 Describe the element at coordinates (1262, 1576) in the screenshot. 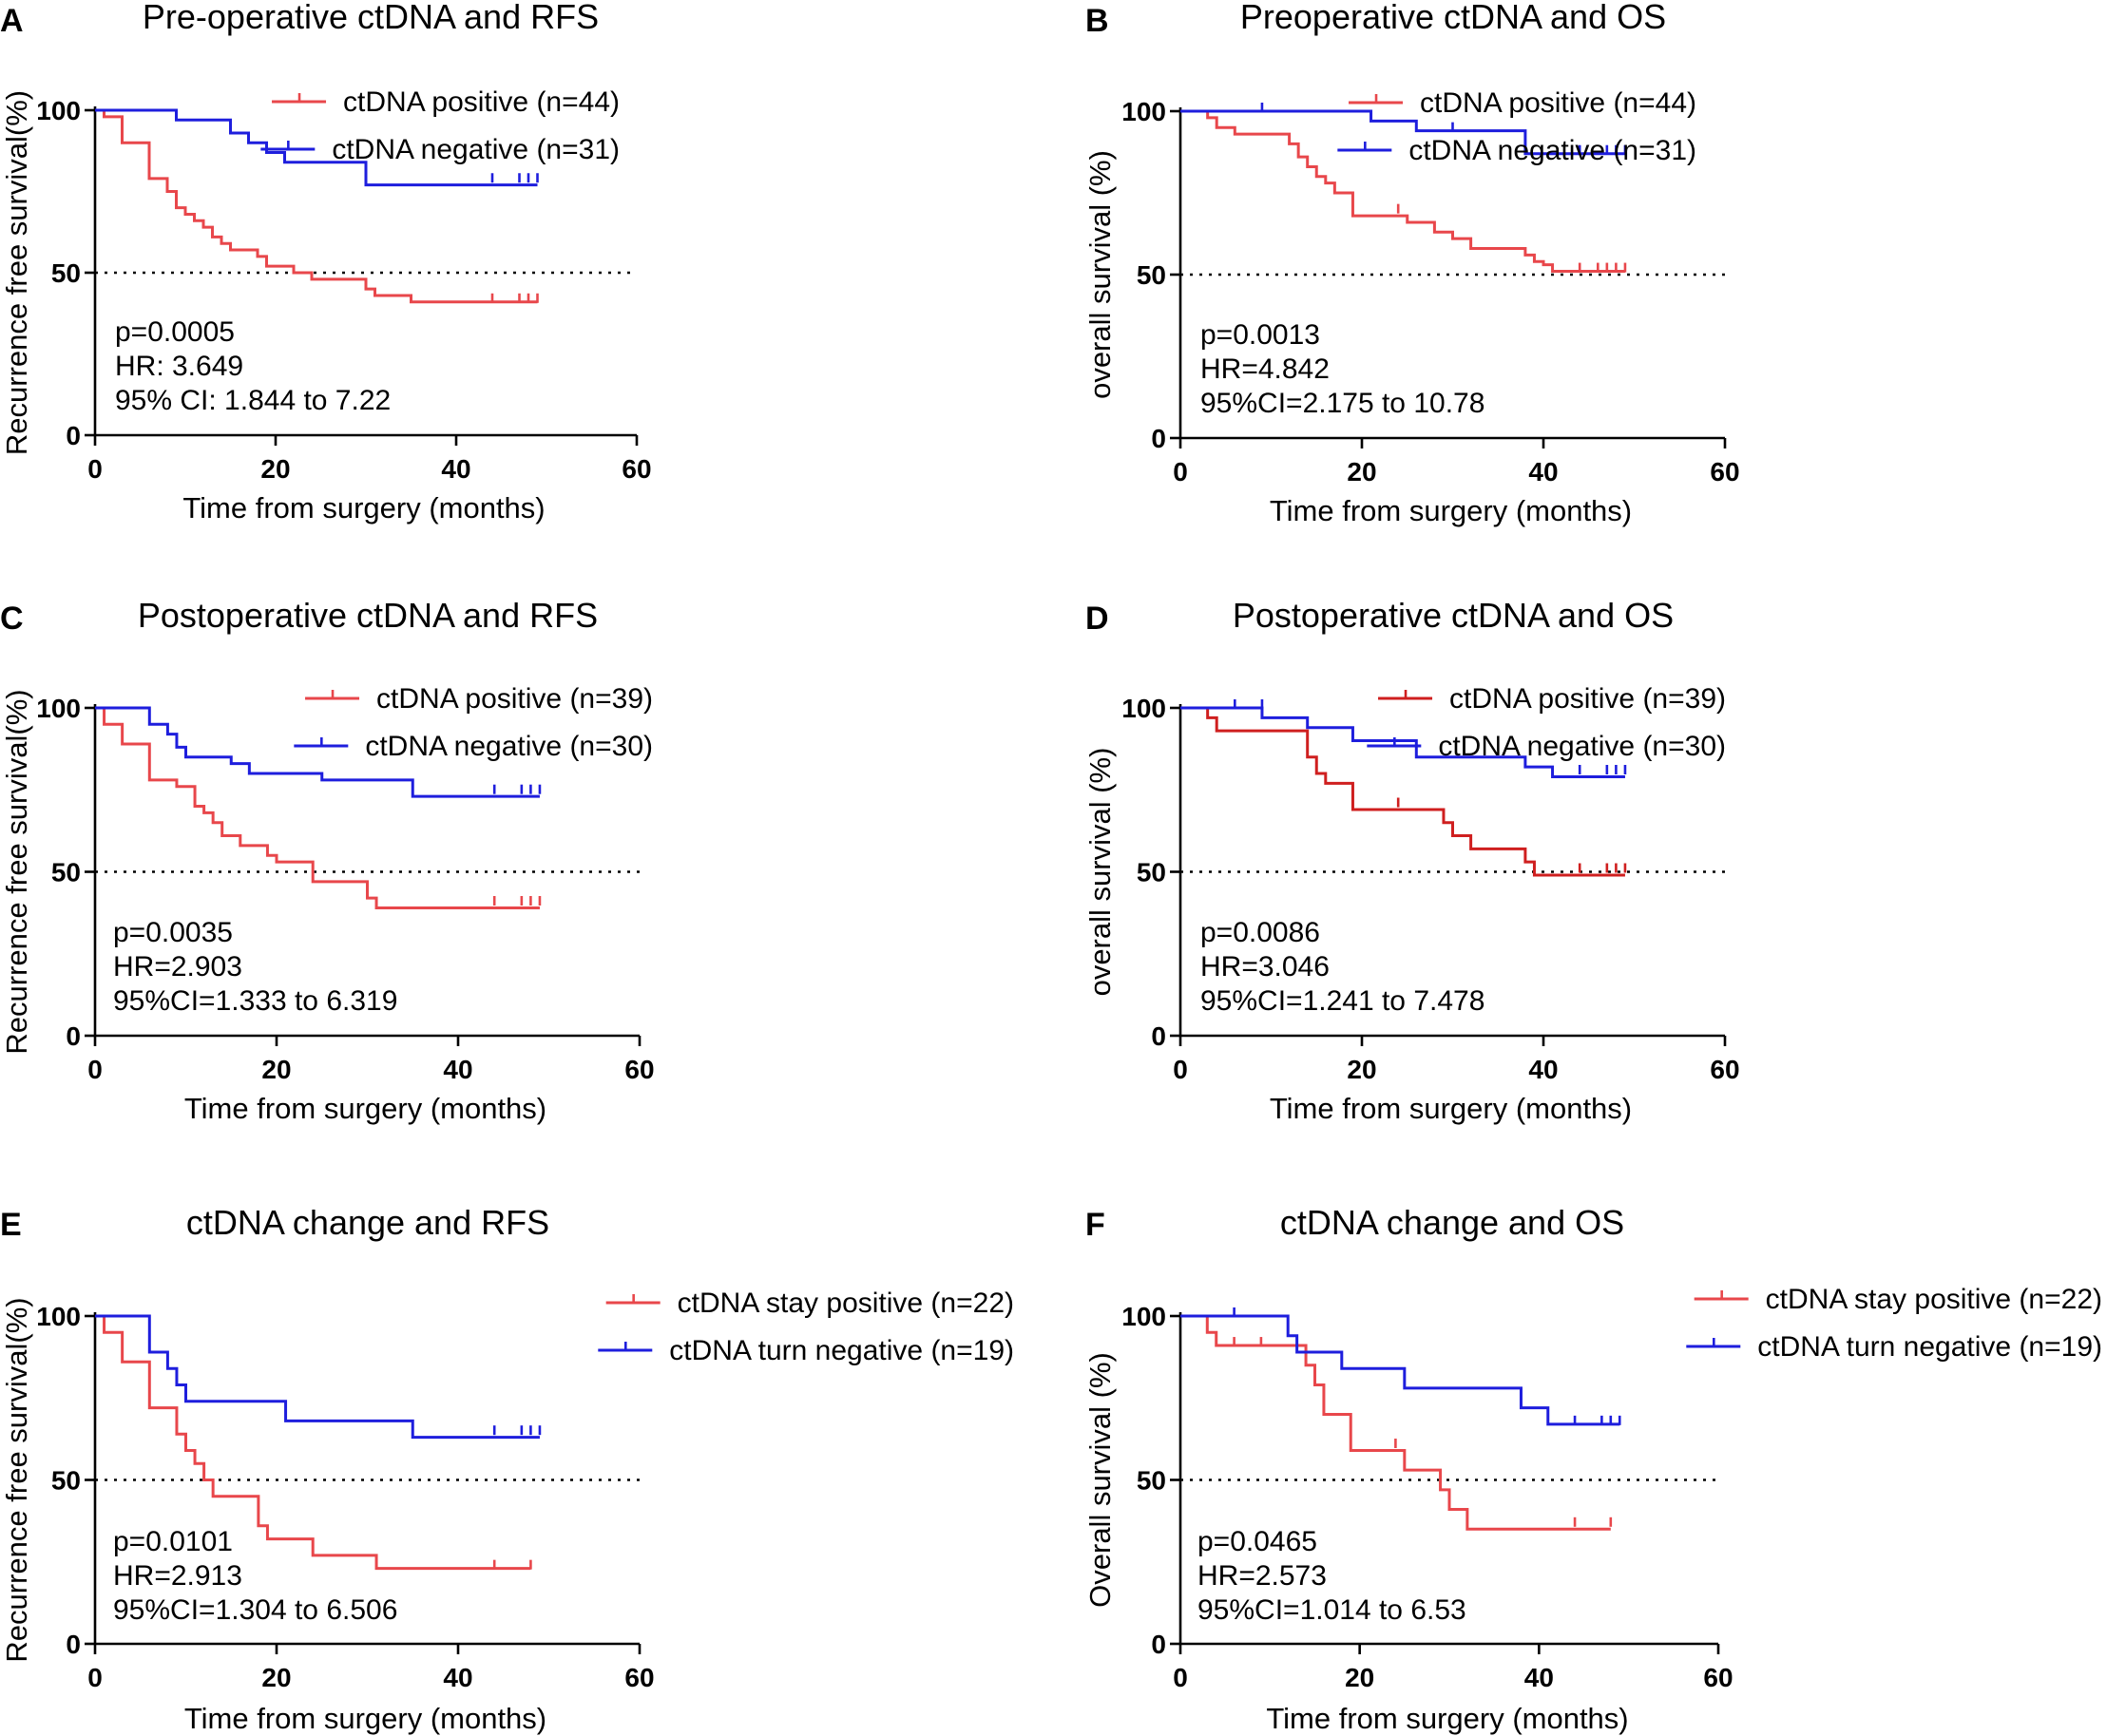

I see `stats-line: HR=2.573` at that location.